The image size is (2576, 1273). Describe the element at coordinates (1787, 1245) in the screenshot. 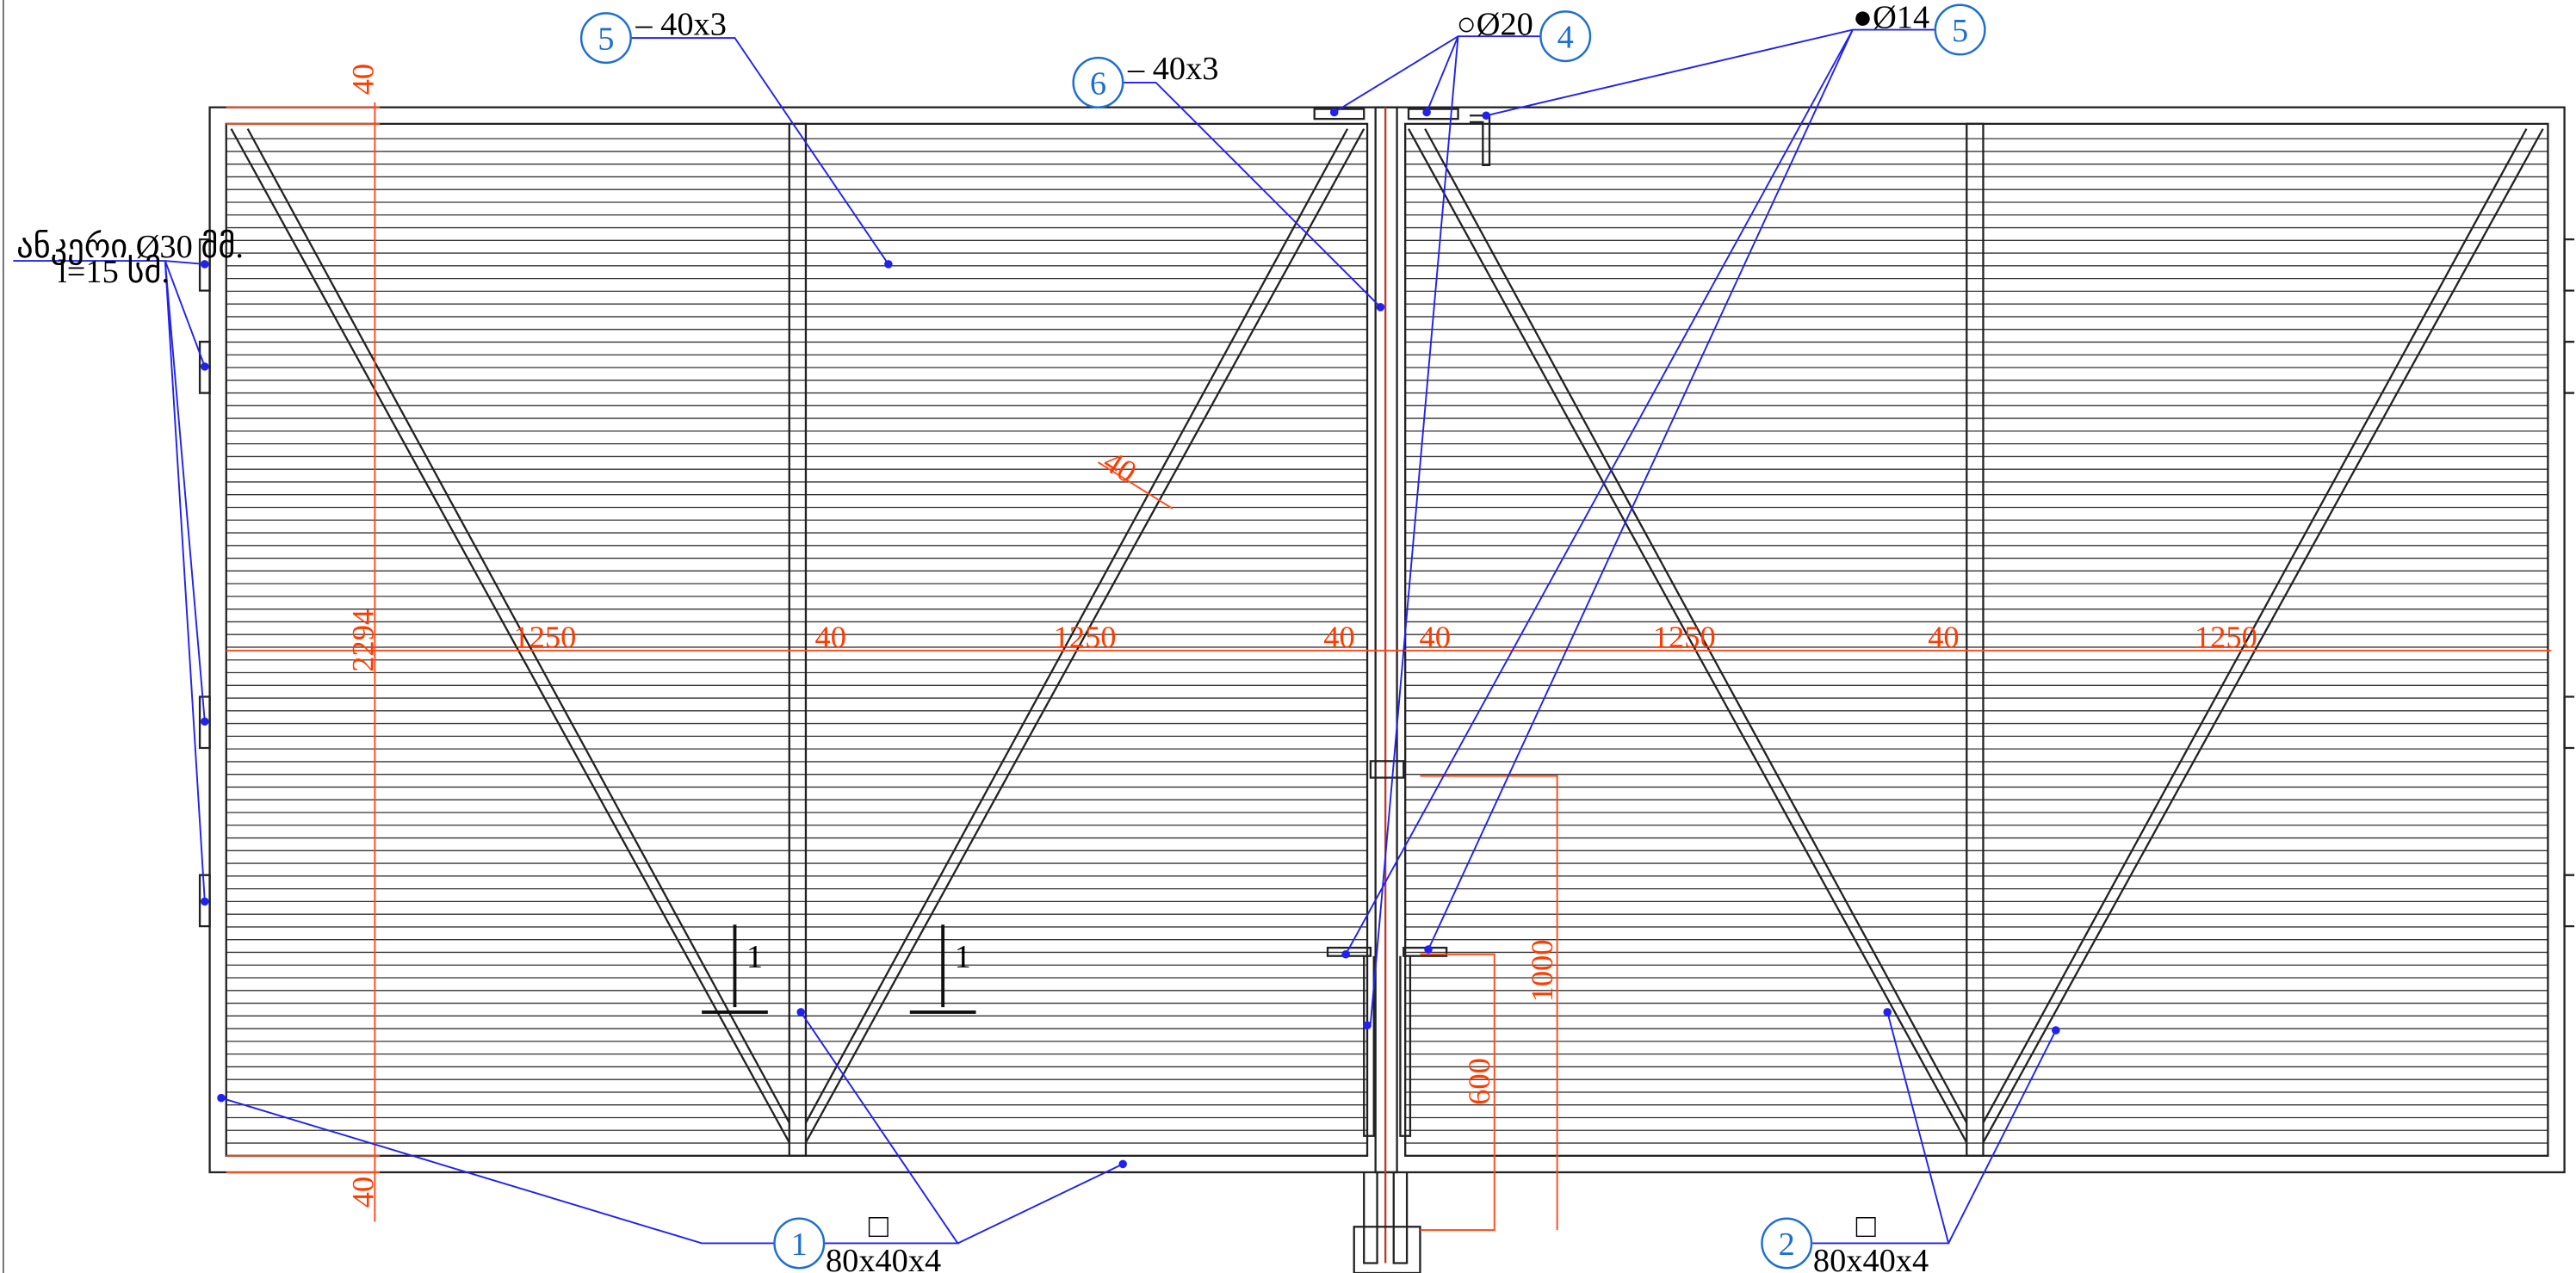

I see `callout-number: 2` at that location.